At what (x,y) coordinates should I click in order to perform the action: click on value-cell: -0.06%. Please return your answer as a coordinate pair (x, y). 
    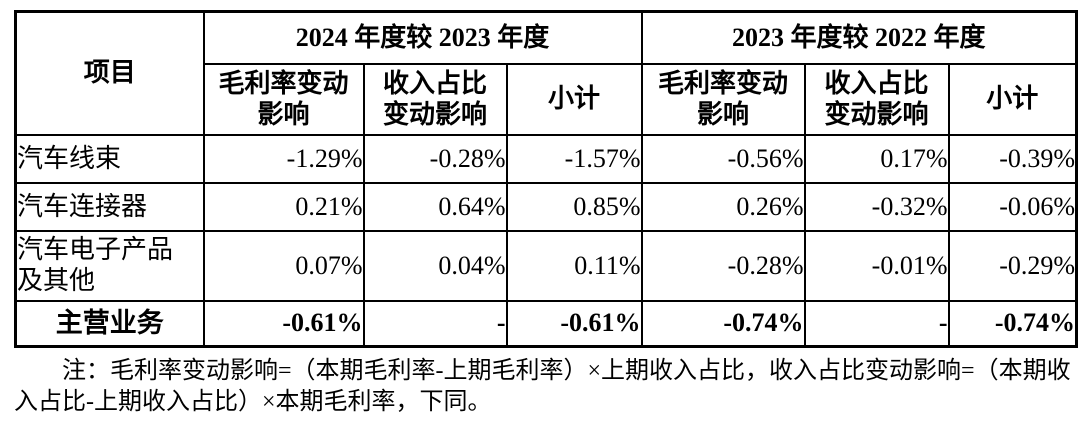
    Looking at the image, I should click on (1012, 207).